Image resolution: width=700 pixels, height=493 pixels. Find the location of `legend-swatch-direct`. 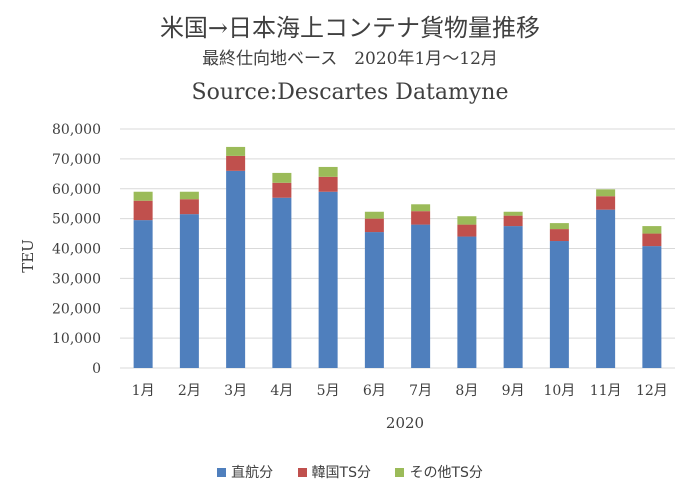

legend-swatch-direct is located at coordinates (222, 472).